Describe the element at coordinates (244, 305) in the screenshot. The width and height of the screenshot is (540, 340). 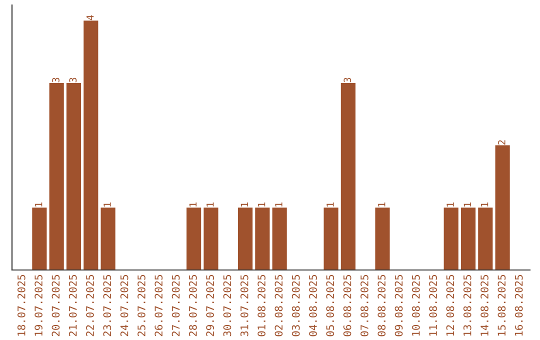
I see `x-tick-label: 31.07.2025` at that location.